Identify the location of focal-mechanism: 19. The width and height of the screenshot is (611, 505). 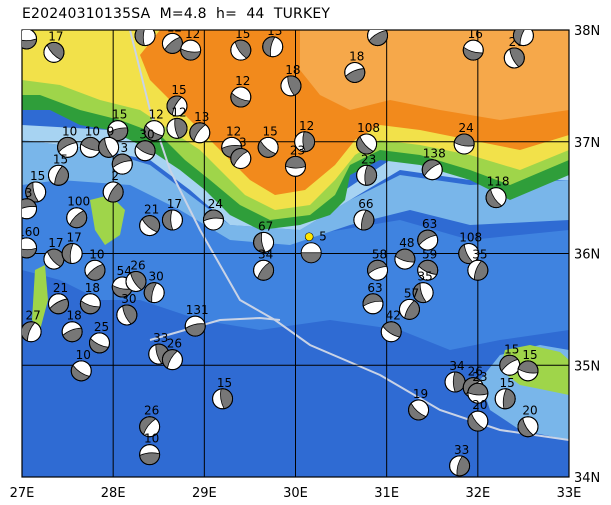
(419, 404).